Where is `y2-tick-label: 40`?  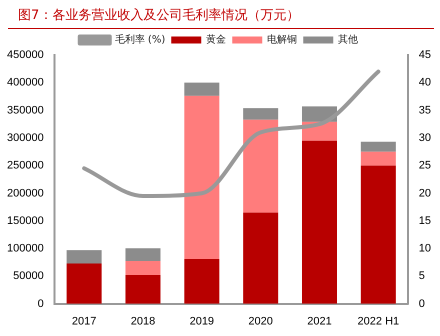
y2-tick-label: 40 is located at coordinates (425, 82).